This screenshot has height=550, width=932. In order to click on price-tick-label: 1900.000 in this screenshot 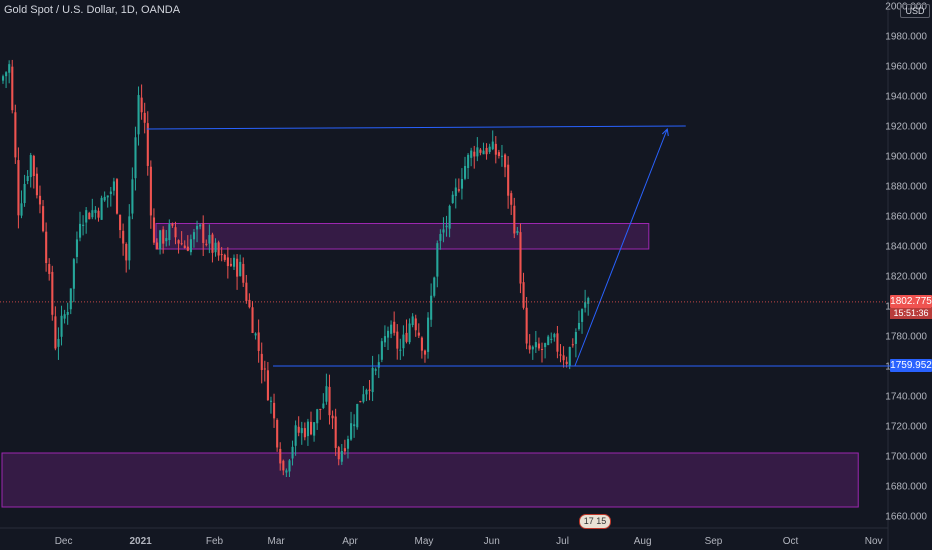, I will do `click(906, 157)`.